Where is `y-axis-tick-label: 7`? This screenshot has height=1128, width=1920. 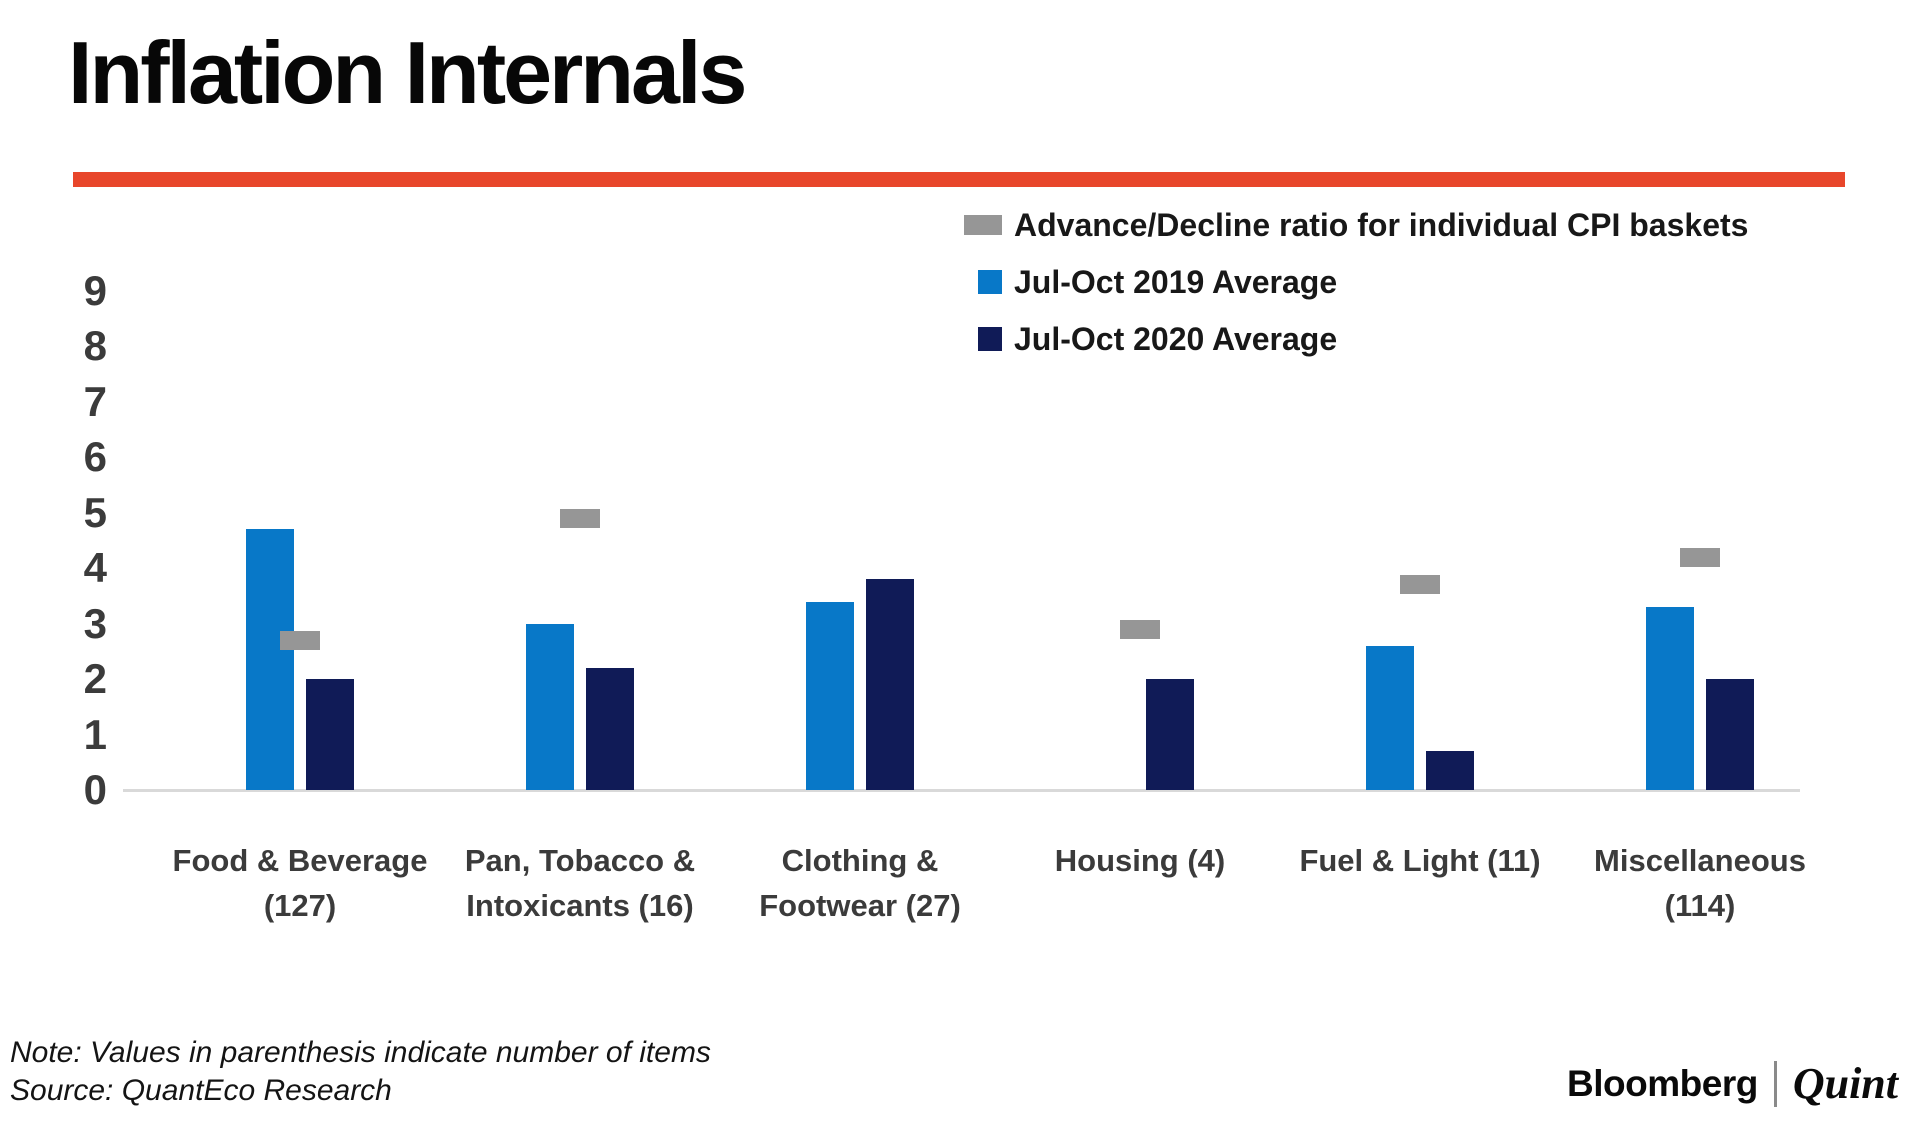 y-axis-tick-label: 7 is located at coordinates (95, 401).